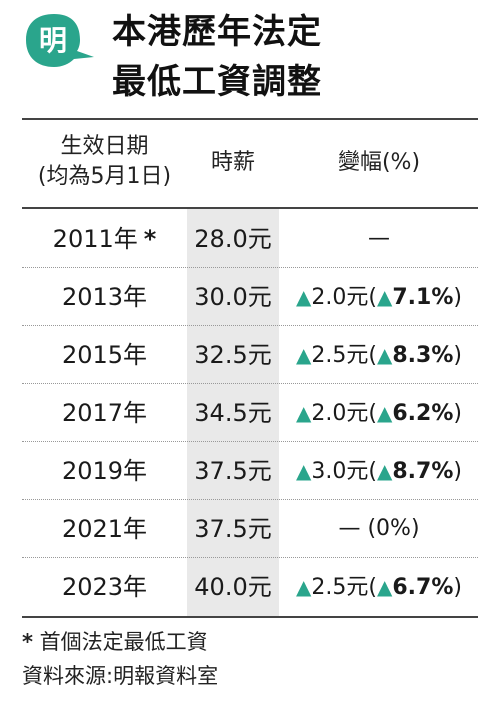 This screenshot has width=500, height=702. I want to click on wage-column-shade, so click(233, 412).